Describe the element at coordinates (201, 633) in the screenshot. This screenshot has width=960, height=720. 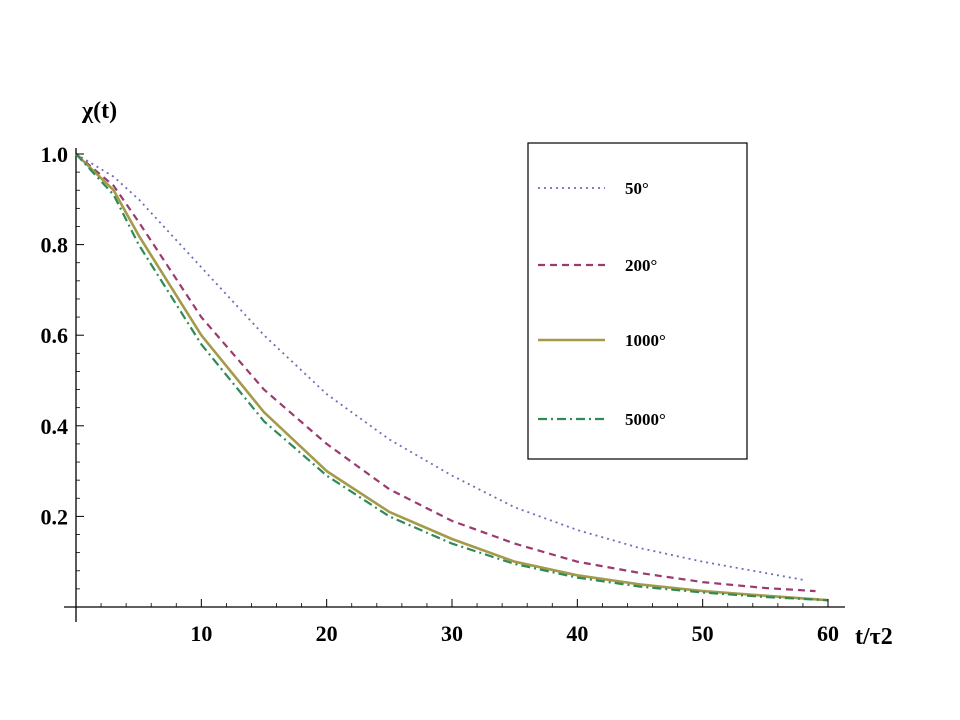
I see `x-tick-label: 10` at that location.